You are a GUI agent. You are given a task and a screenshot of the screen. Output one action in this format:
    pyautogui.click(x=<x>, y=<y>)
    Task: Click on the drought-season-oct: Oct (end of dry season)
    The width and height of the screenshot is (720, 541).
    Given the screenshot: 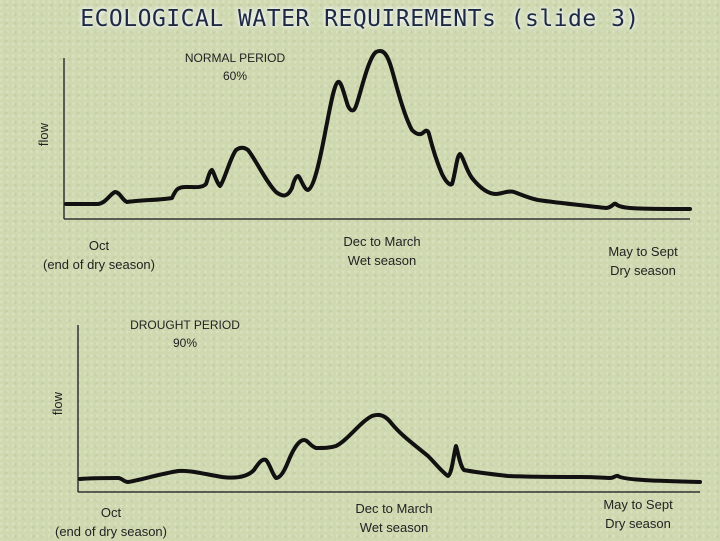 What is the action you would take?
    pyautogui.click(x=111, y=522)
    